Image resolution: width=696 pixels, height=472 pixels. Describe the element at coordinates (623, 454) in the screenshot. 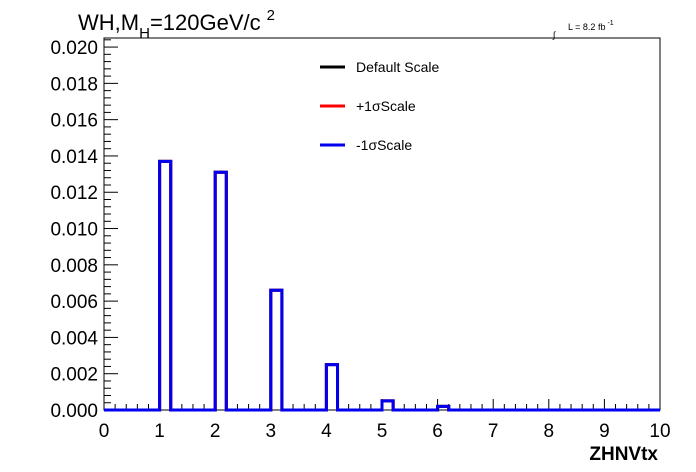

I see `x-axis-label: ZHNVtx` at that location.